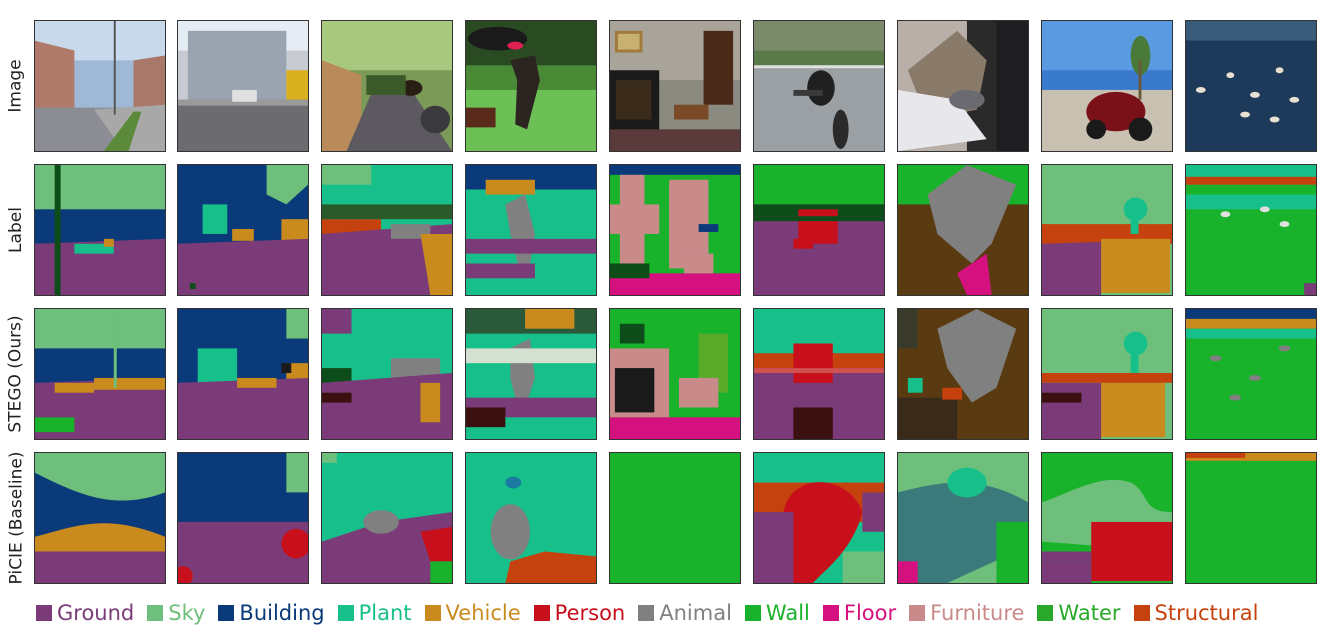 The width and height of the screenshot is (1340, 632). Describe the element at coordinates (187, 613) in the screenshot. I see `legend-label: Sky` at that location.